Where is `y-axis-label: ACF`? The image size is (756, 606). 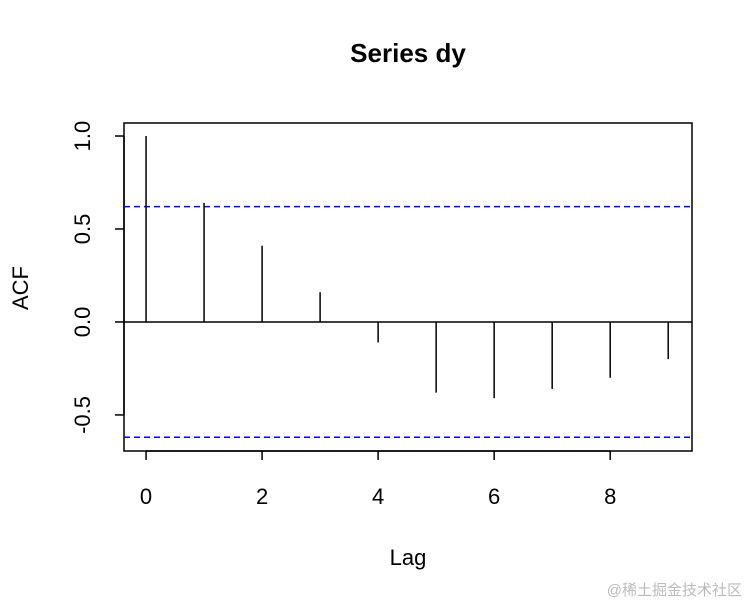 y-axis-label: ACF is located at coordinates (20, 288).